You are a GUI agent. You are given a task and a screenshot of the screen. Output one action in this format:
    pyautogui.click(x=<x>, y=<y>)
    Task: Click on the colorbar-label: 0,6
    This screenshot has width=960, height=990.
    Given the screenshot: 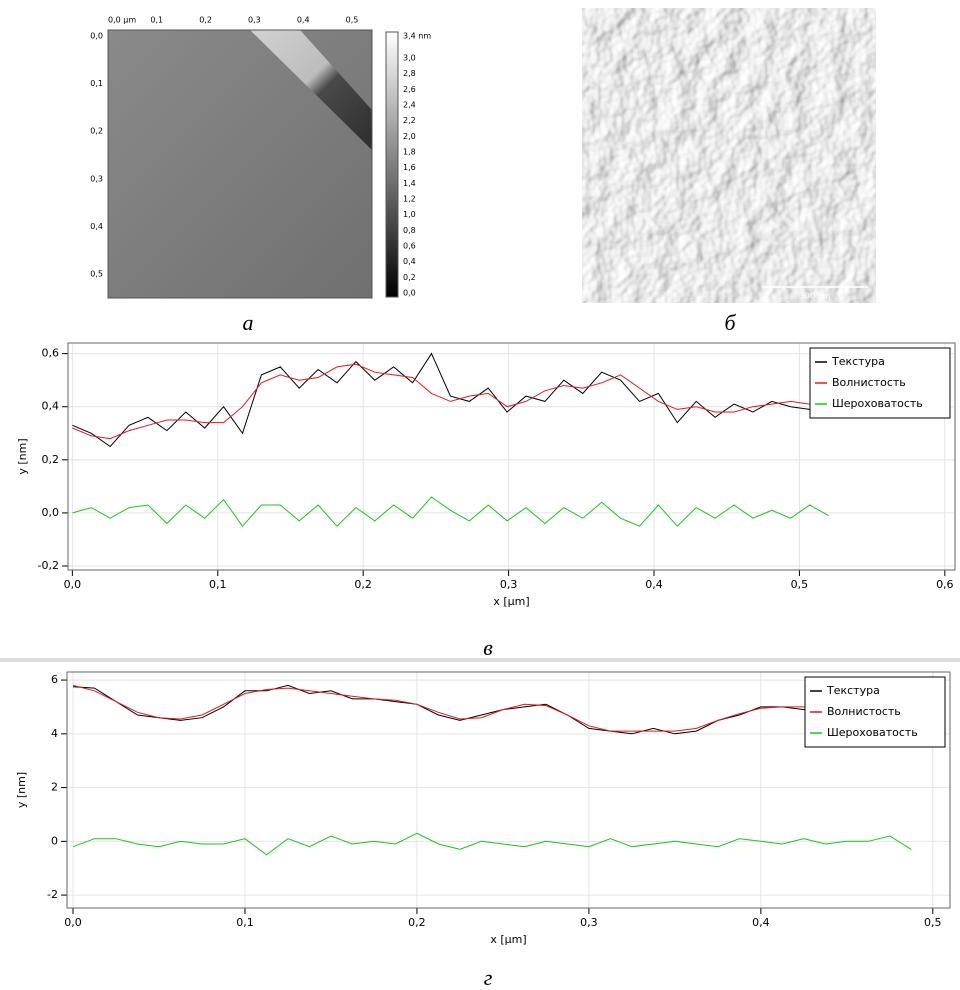 What is the action you would take?
    pyautogui.click(x=409, y=246)
    